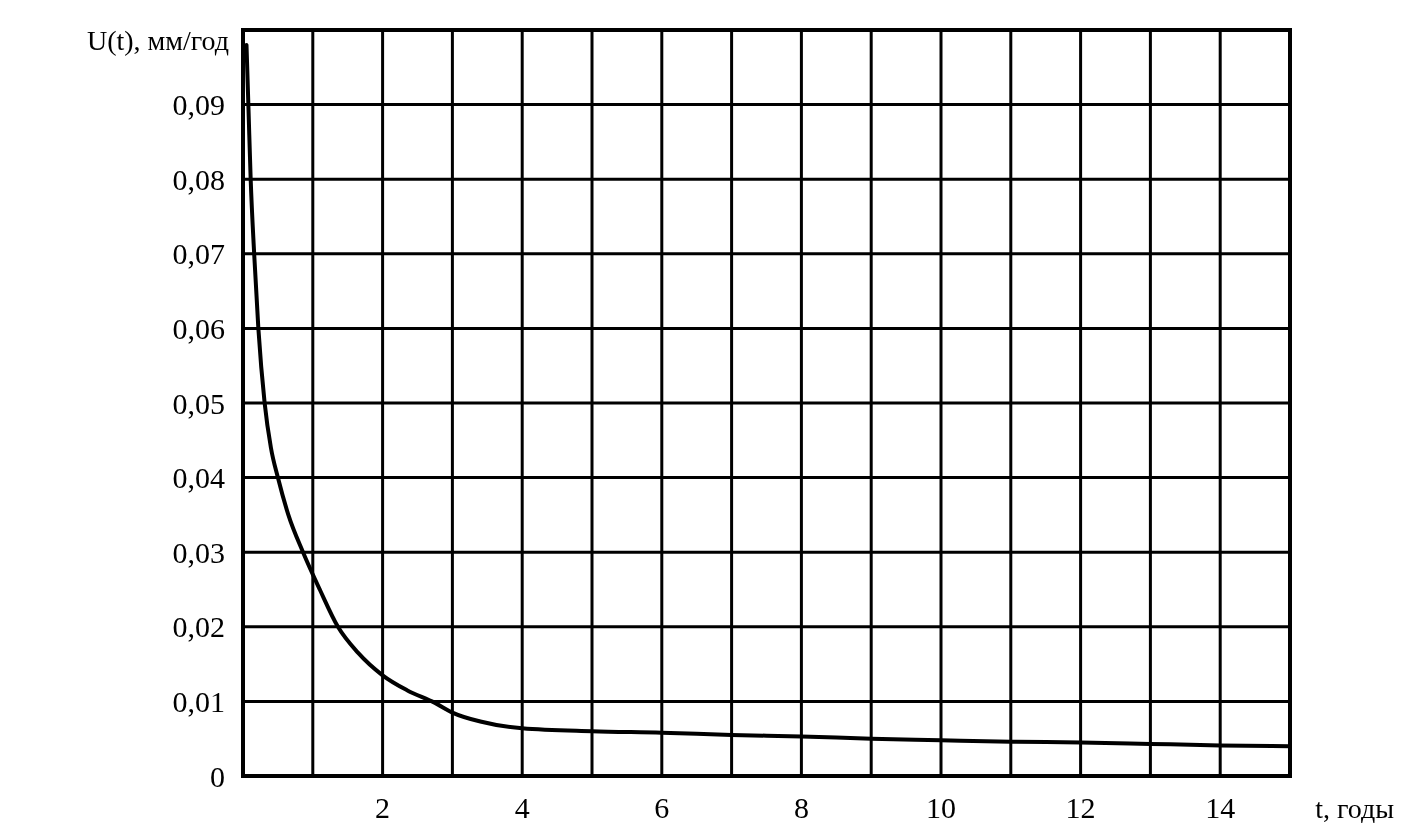 This screenshot has width=1409, height=835. I want to click on x-tick-label: 12, so click(1080, 807).